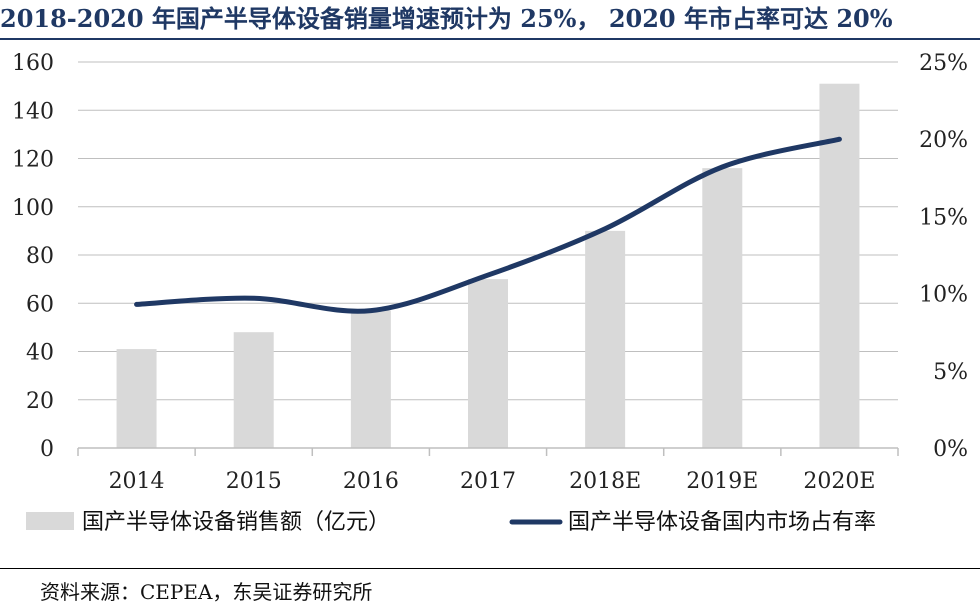 Image resolution: width=980 pixels, height=610 pixels. Describe the element at coordinates (50, 521) in the screenshot. I see `legend-bar-swatch` at that location.